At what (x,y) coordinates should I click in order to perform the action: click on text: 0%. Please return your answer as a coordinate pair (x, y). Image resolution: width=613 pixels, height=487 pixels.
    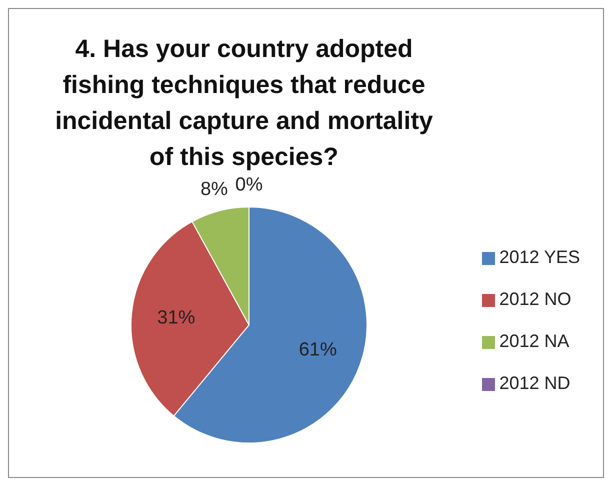
    Looking at the image, I should click on (249, 185).